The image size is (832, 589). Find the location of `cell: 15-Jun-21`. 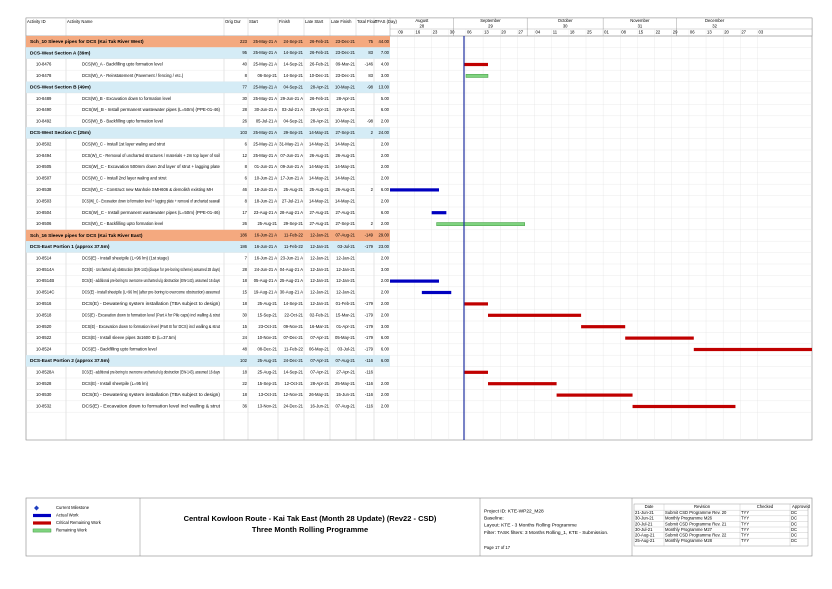

cell: 15-Jun-21 is located at coordinates (346, 394).